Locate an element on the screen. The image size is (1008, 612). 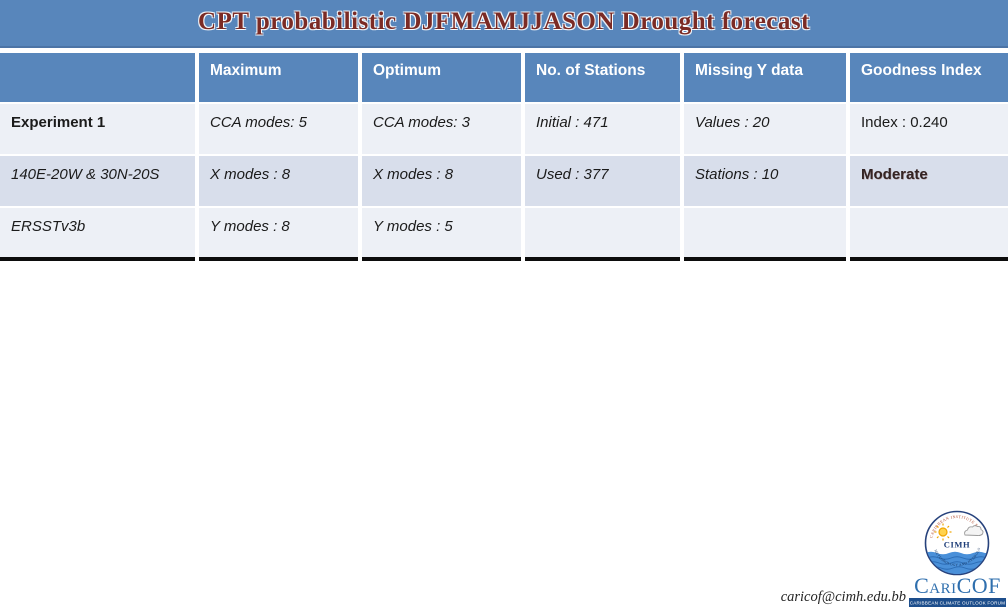
contact-email: caricof@cimh.edu.bb is located at coordinates (843, 597).